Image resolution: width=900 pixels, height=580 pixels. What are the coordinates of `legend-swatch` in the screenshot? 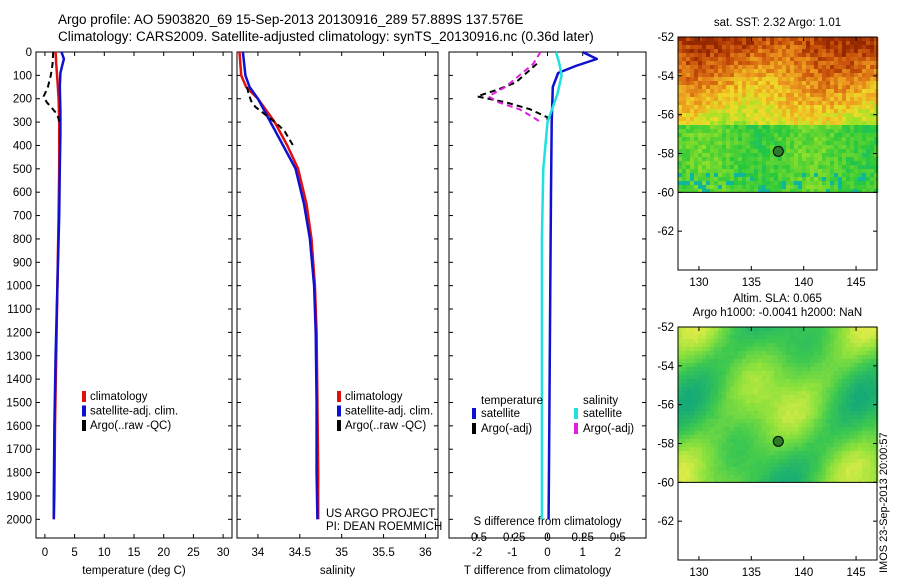 It's located at (84, 411).